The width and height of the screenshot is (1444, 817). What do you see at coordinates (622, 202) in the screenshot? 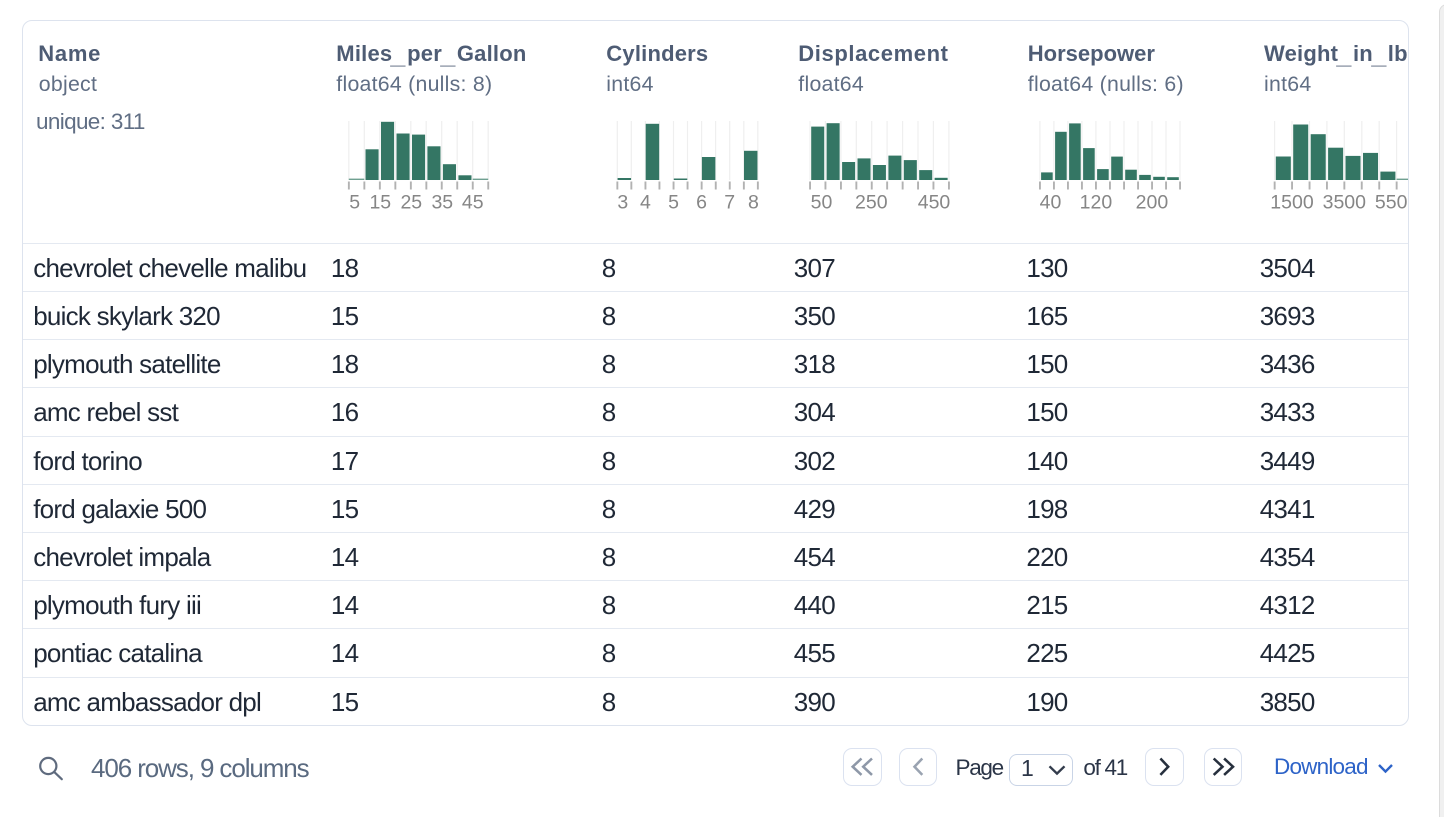
I see `svg-text: 3` at bounding box center [622, 202].